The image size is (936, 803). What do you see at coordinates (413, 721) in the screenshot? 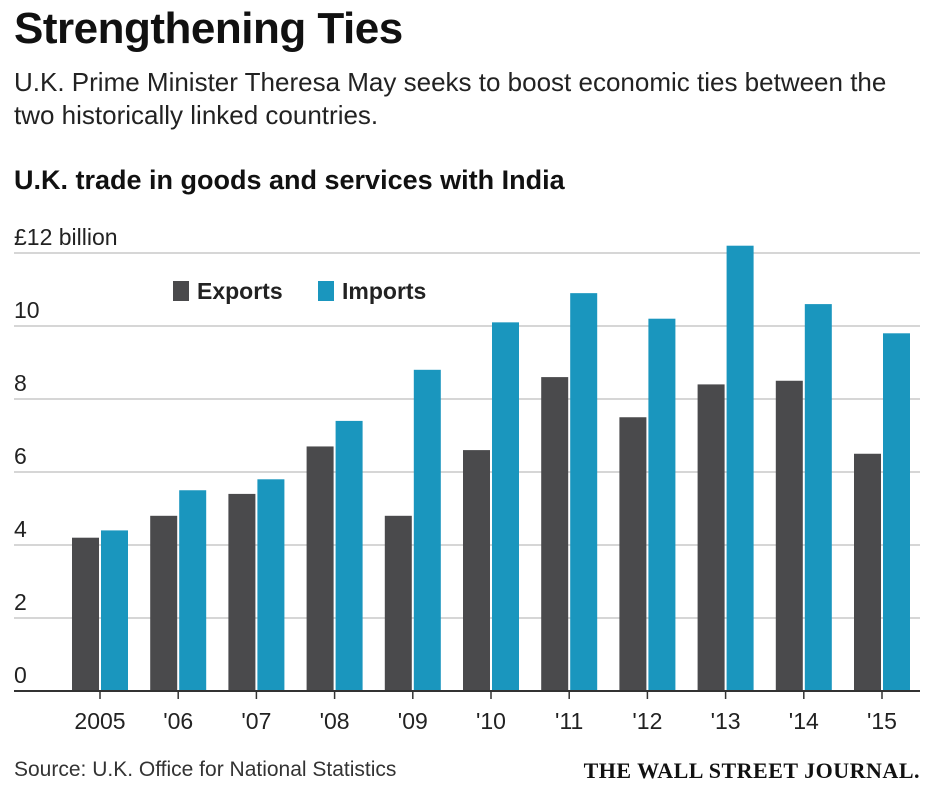
I see `x-tick-label: '09` at bounding box center [413, 721].